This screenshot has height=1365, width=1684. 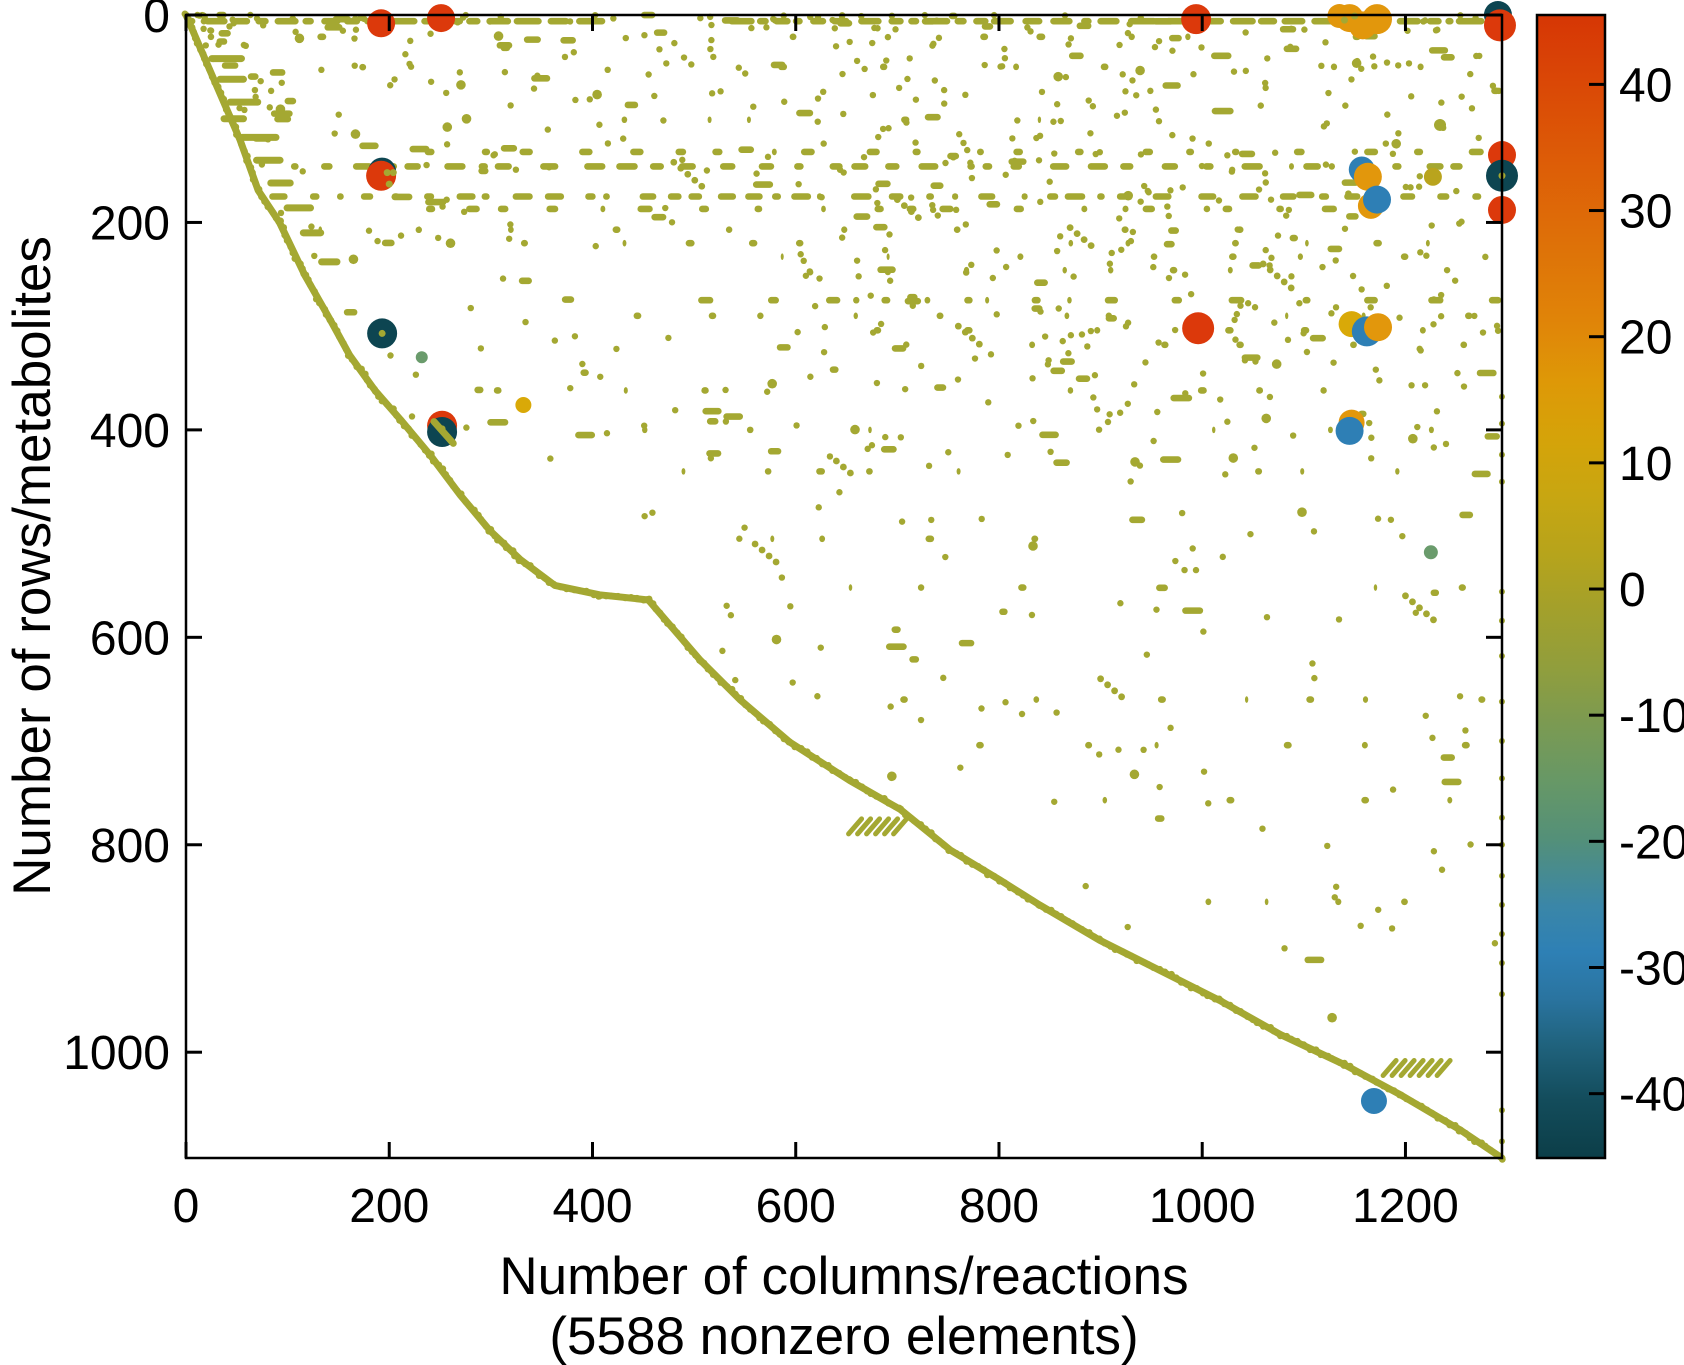 What do you see at coordinates (389, 1206) in the screenshot?
I see `x-tick-label: 200` at bounding box center [389, 1206].